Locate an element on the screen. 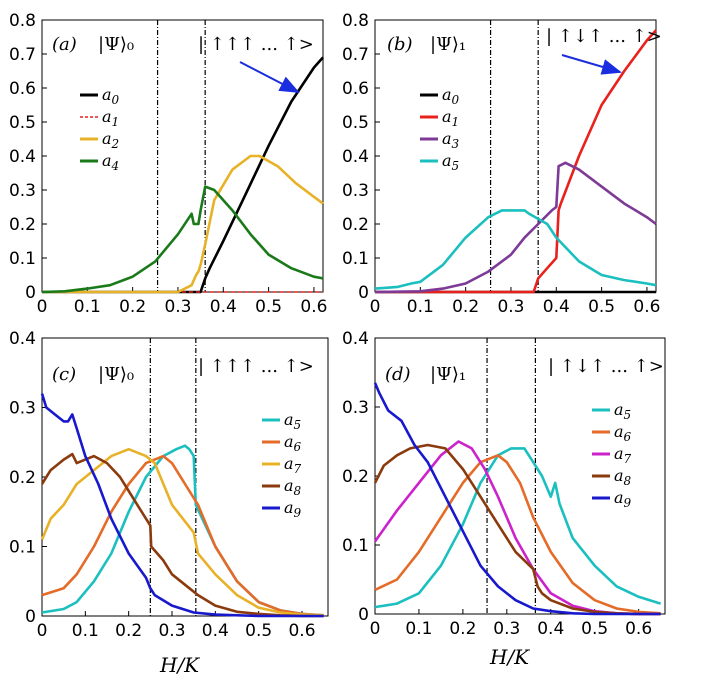  panel-d-series-a8 is located at coordinates (517, 529).